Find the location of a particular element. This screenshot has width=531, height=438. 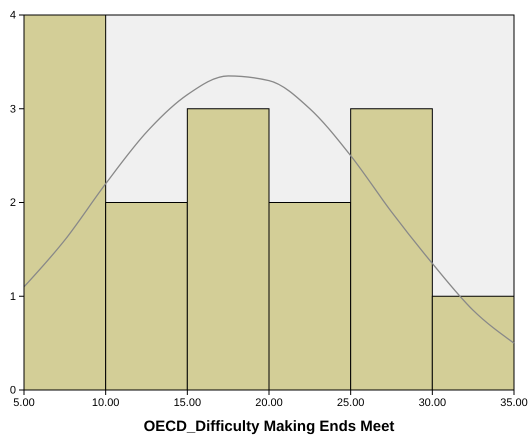

x-tick-label: 15.00 is located at coordinates (188, 402).